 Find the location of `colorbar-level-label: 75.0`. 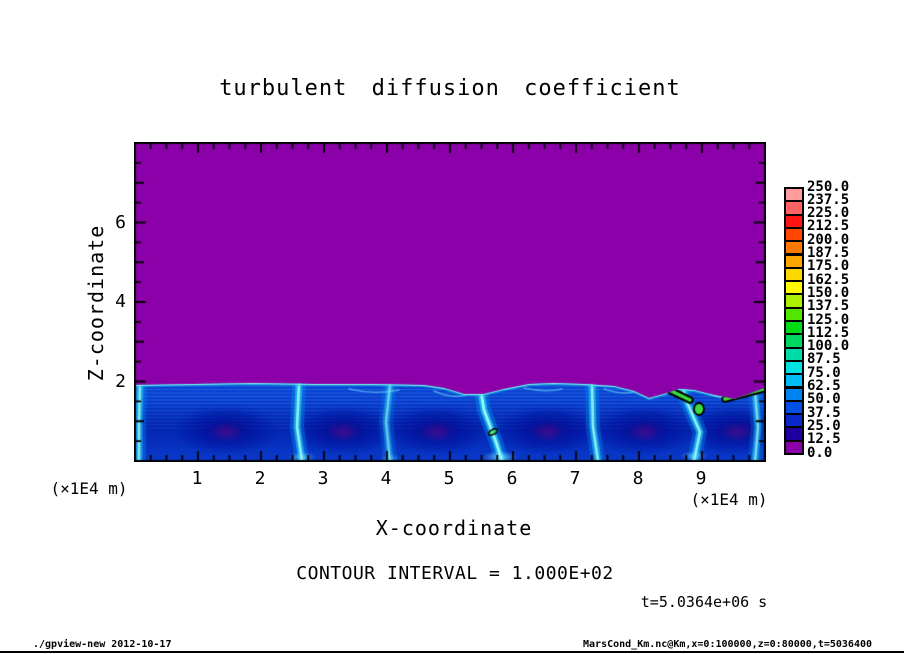

colorbar-level-label: 75.0 is located at coordinates (824, 372).